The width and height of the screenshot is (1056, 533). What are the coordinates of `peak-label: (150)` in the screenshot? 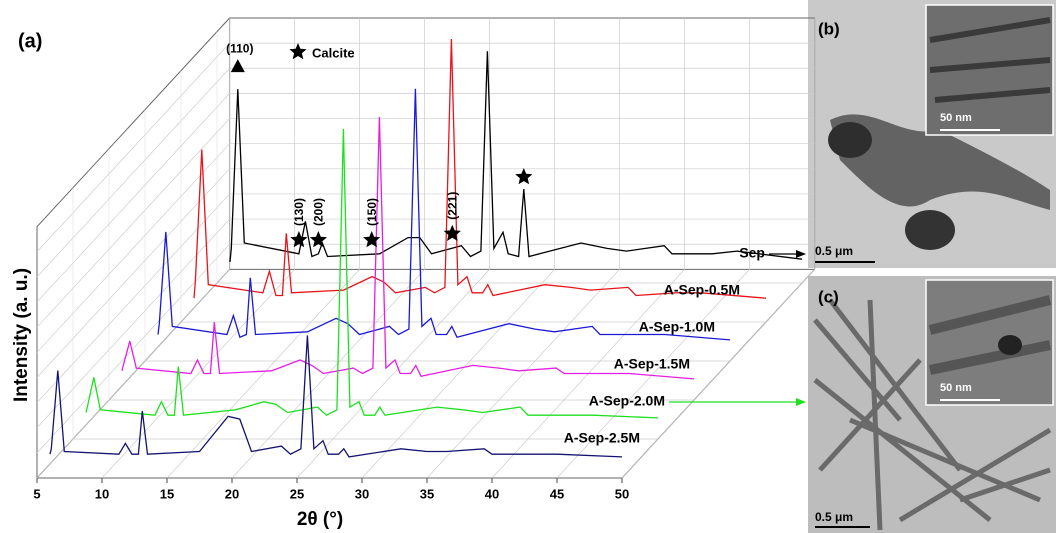 It's located at (372, 212).